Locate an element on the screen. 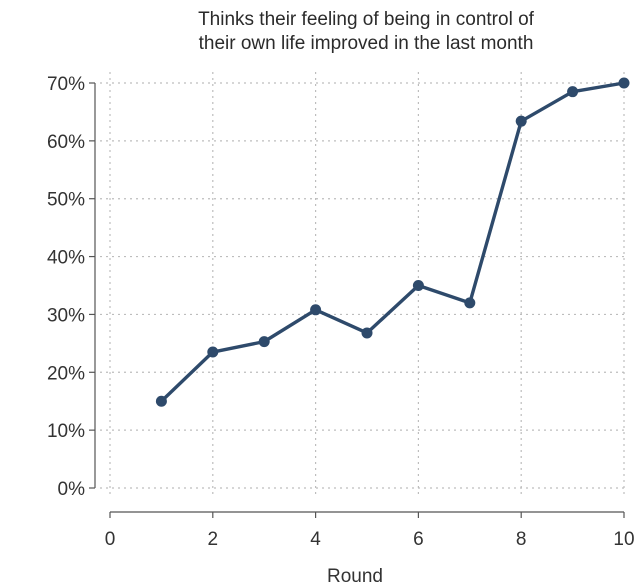 The width and height of the screenshot is (644, 588). y-tick-label-0: 0% is located at coordinates (72, 489).